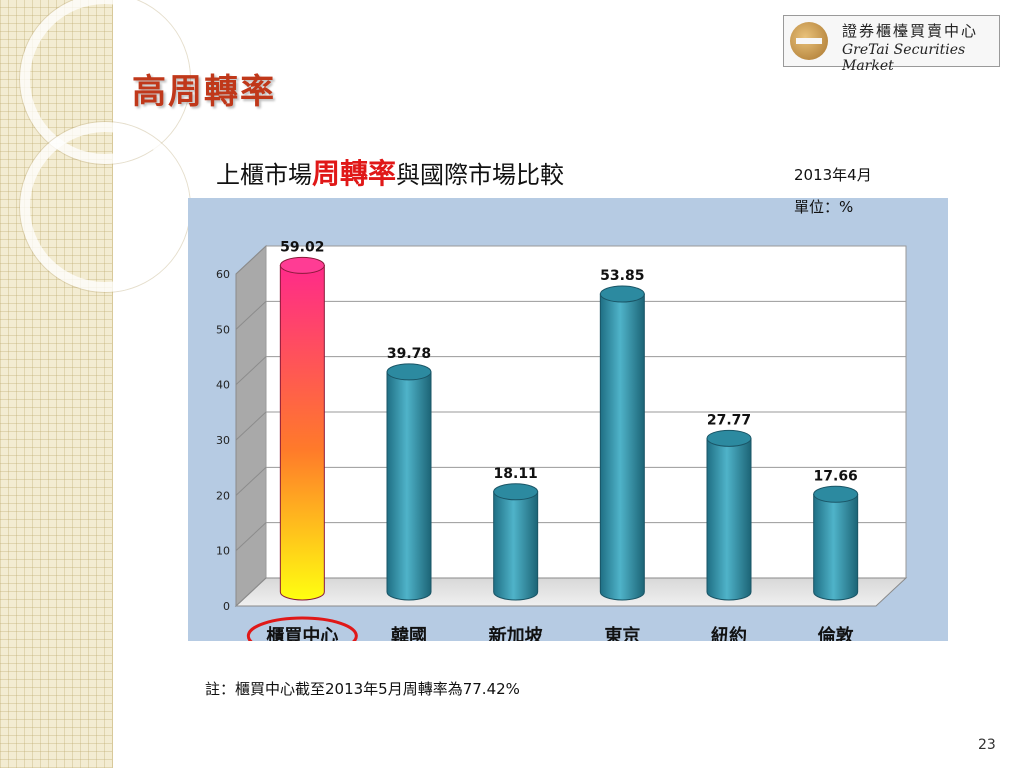 Image resolution: width=1024 pixels, height=768 pixels. I want to click on data-label: 53.85, so click(622, 276).